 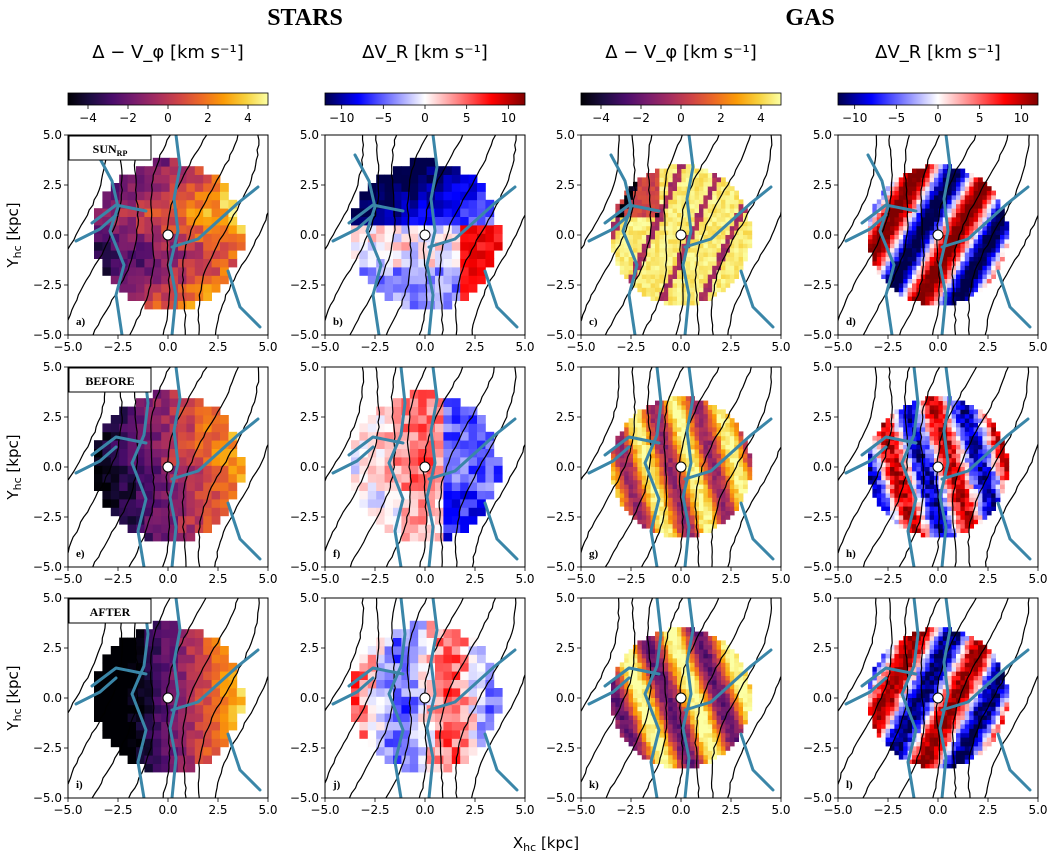 I want to click on svg-text: SUNRP, so click(x=110, y=150).